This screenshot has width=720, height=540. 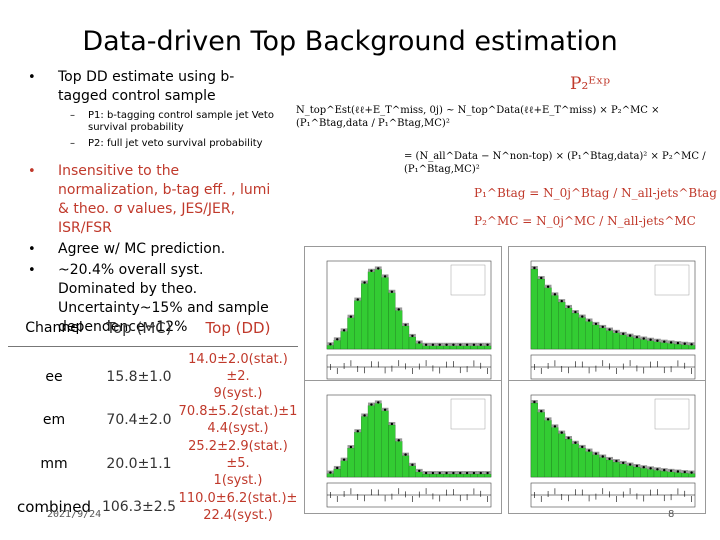 I want to click on cell-channel: em, so click(x=54, y=420).